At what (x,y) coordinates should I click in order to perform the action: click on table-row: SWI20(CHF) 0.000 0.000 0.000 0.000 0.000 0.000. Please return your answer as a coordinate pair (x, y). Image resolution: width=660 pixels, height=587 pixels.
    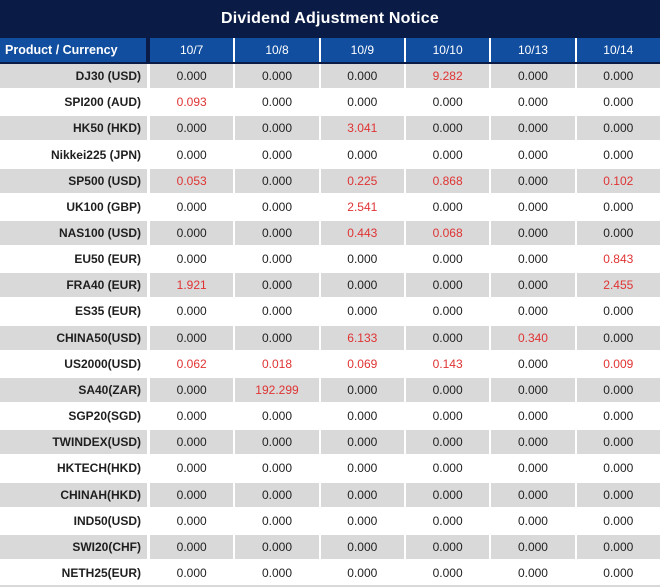
    Looking at the image, I should click on (330, 545).